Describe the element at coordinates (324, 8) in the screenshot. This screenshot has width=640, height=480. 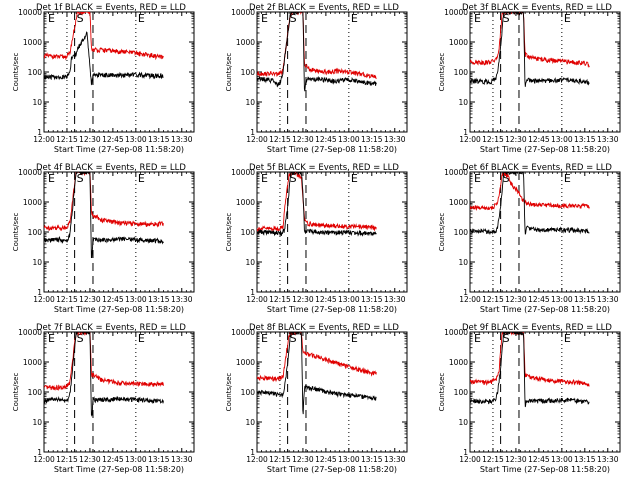
I see `panel-title: Det 2f BLACK = Events, RED = LLD` at that location.